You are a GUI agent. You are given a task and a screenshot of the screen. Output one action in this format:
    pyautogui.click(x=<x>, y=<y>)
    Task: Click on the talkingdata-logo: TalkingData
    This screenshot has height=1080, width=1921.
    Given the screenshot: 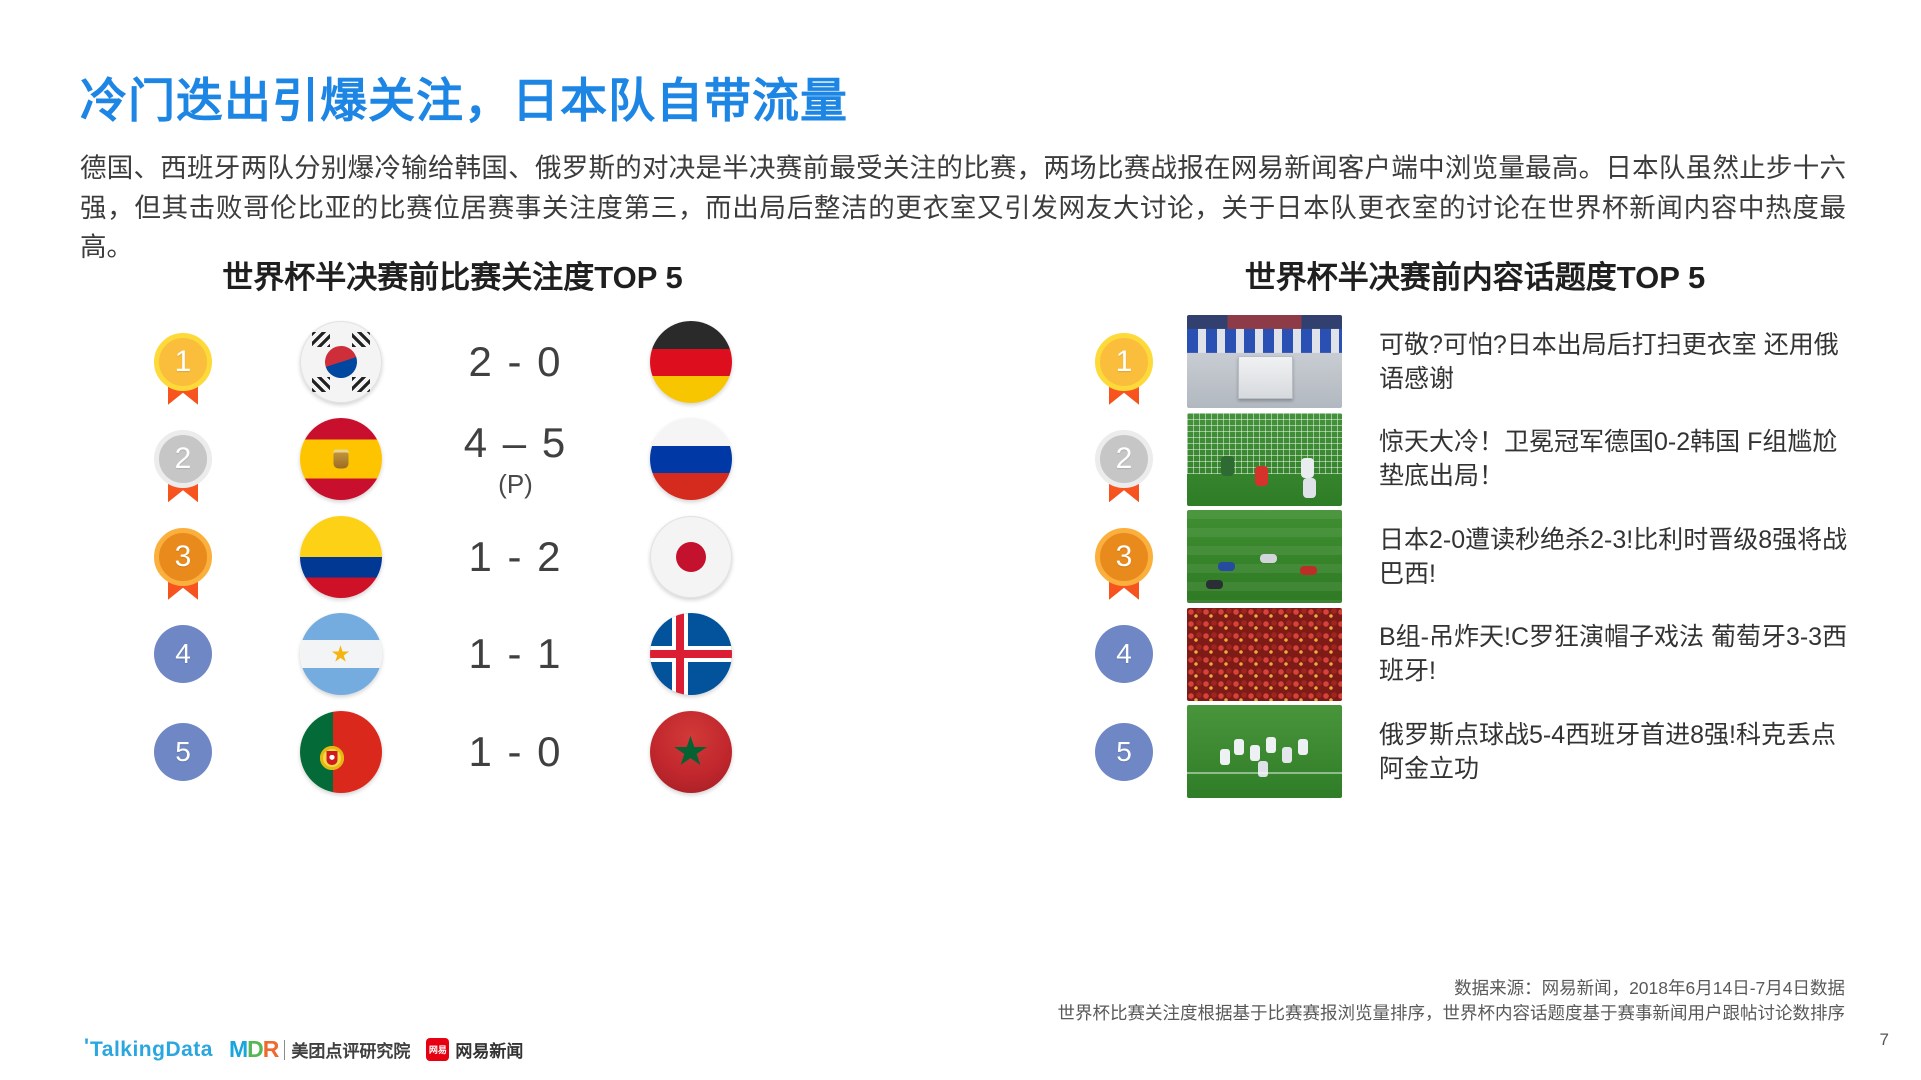 What is the action you would take?
    pyautogui.click(x=148, y=1048)
    